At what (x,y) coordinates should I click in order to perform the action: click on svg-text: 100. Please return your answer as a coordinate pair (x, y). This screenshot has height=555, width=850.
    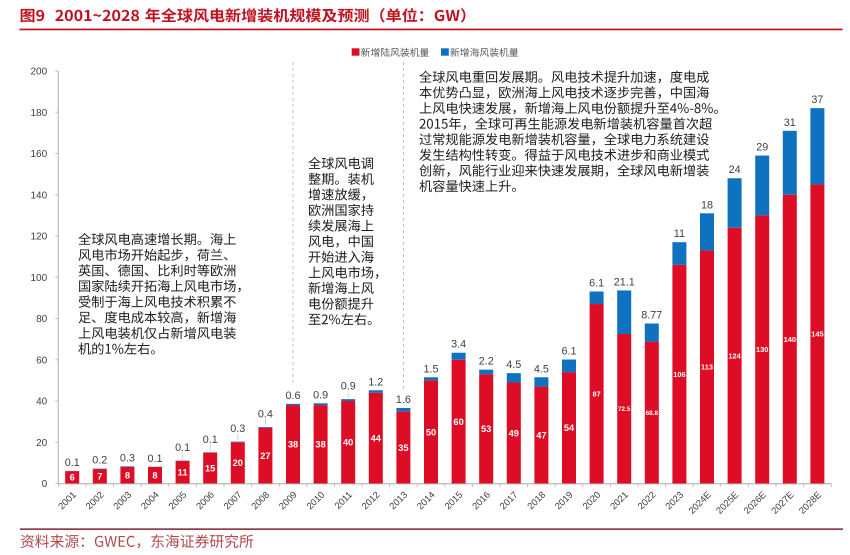
    Looking at the image, I should click on (39, 278).